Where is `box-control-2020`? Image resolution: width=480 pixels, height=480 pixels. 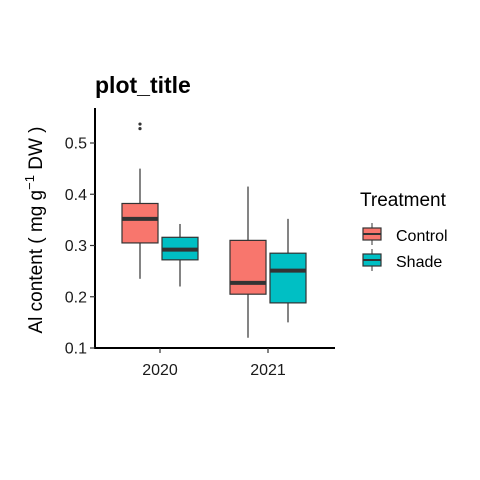
box-control-2020 is located at coordinates (140, 200).